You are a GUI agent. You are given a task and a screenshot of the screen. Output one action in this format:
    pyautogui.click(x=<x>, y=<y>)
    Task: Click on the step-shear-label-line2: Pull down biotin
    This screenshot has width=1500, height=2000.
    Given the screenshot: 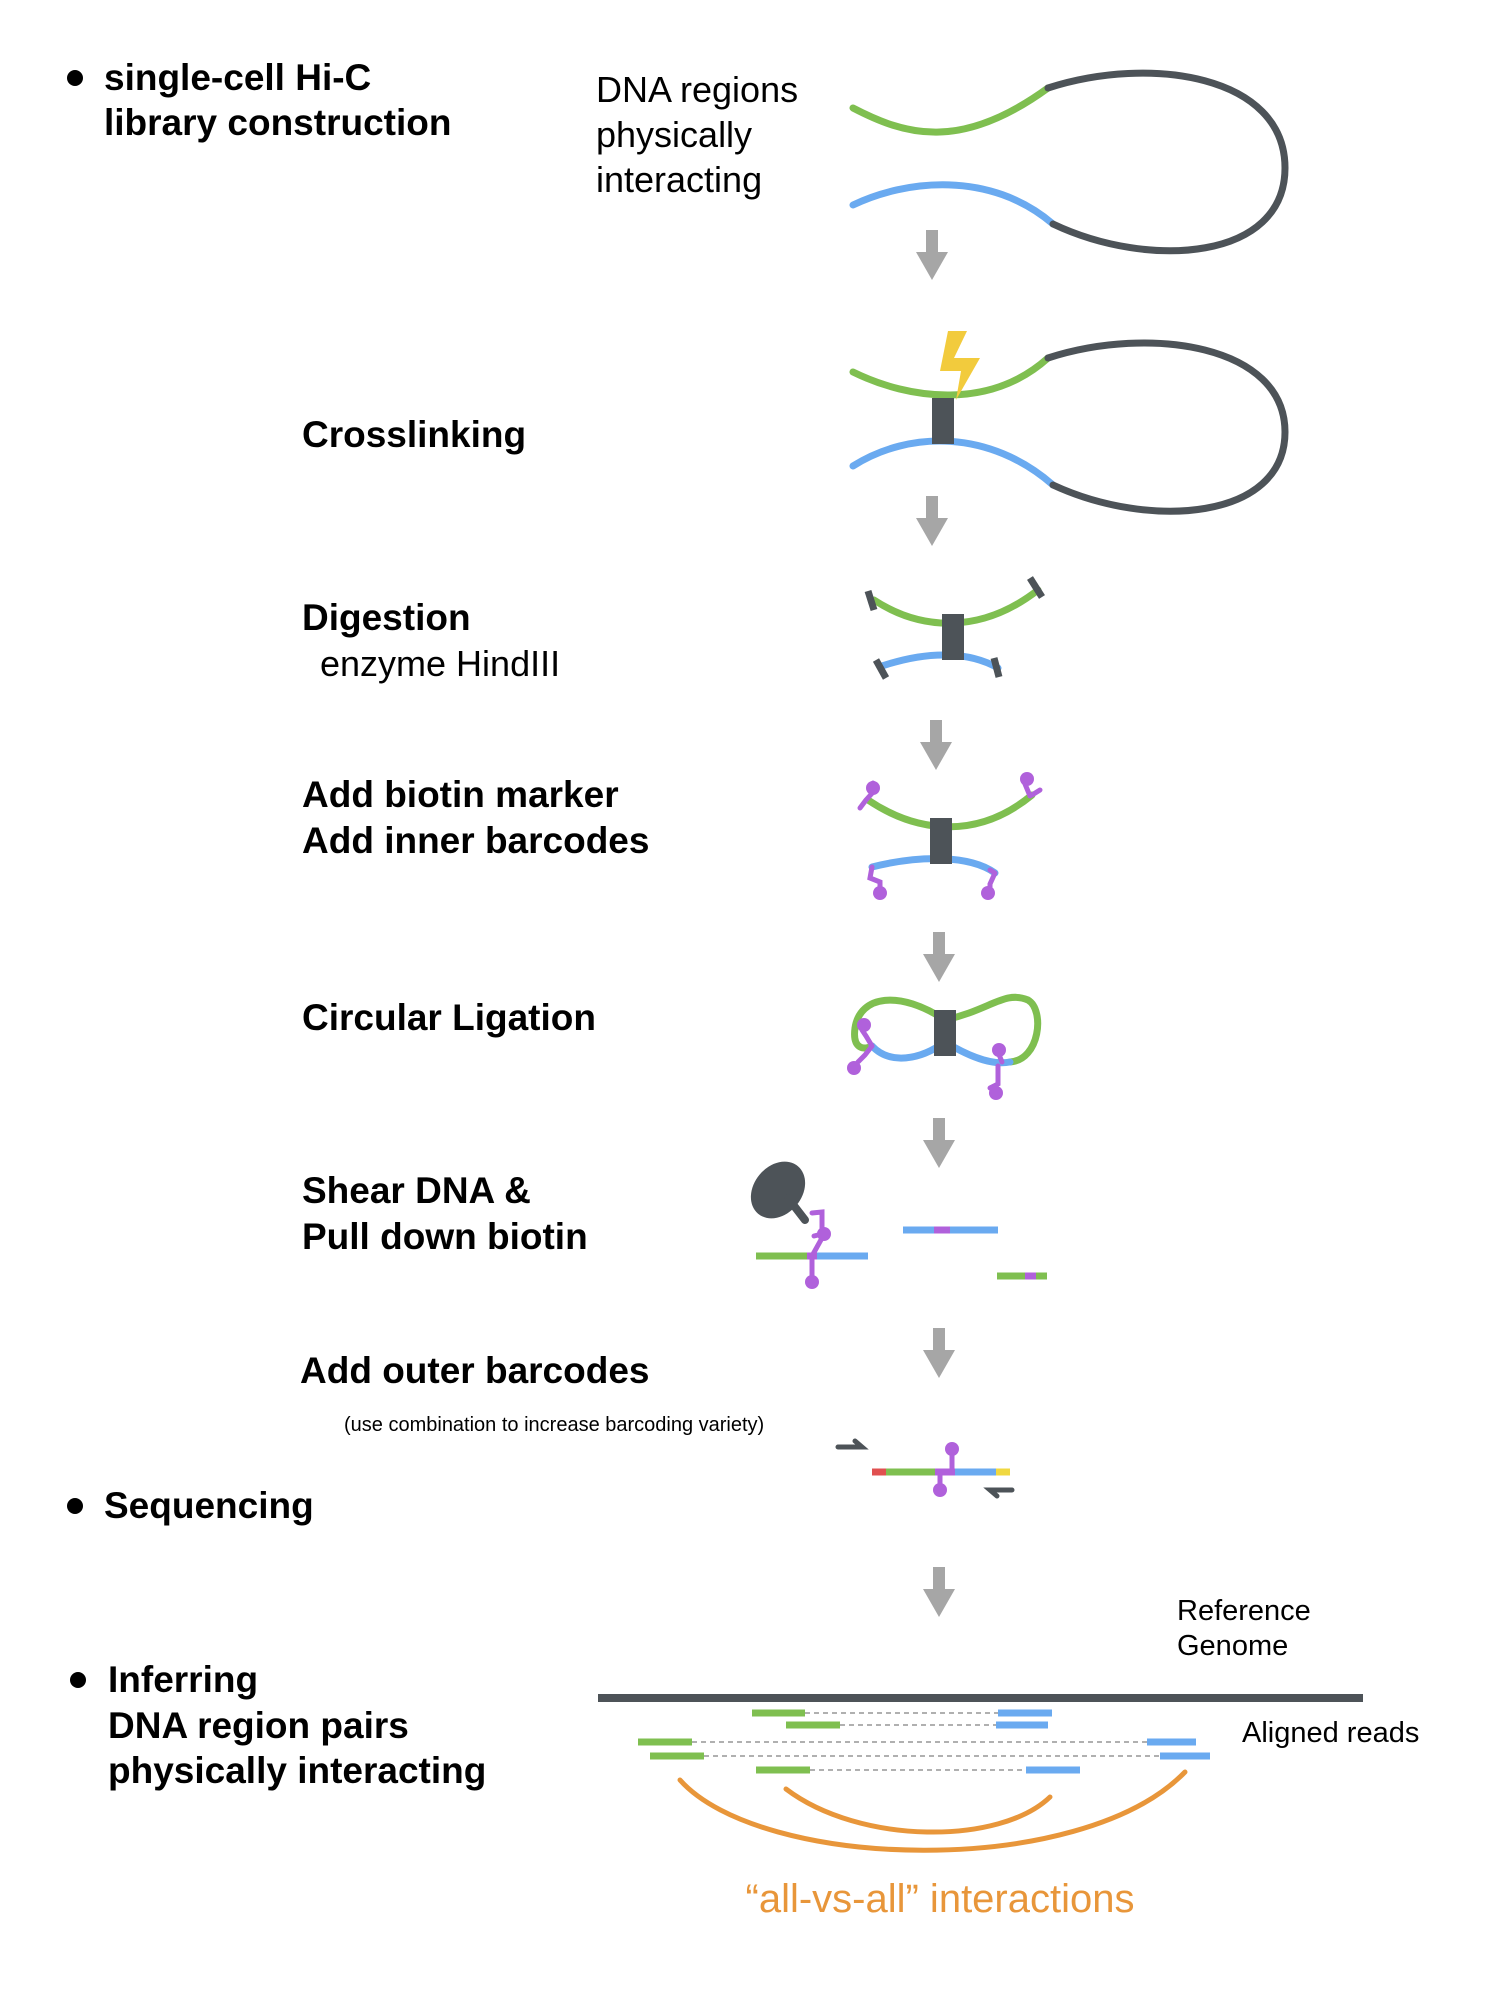 What is the action you would take?
    pyautogui.click(x=445, y=1236)
    